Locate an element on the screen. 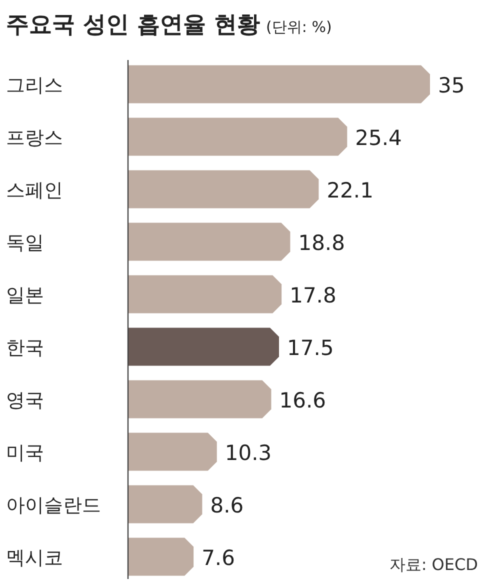 Image resolution: width=490 pixels, height=582 pixels. category-label: 아이슬란드 is located at coordinates (53, 505).